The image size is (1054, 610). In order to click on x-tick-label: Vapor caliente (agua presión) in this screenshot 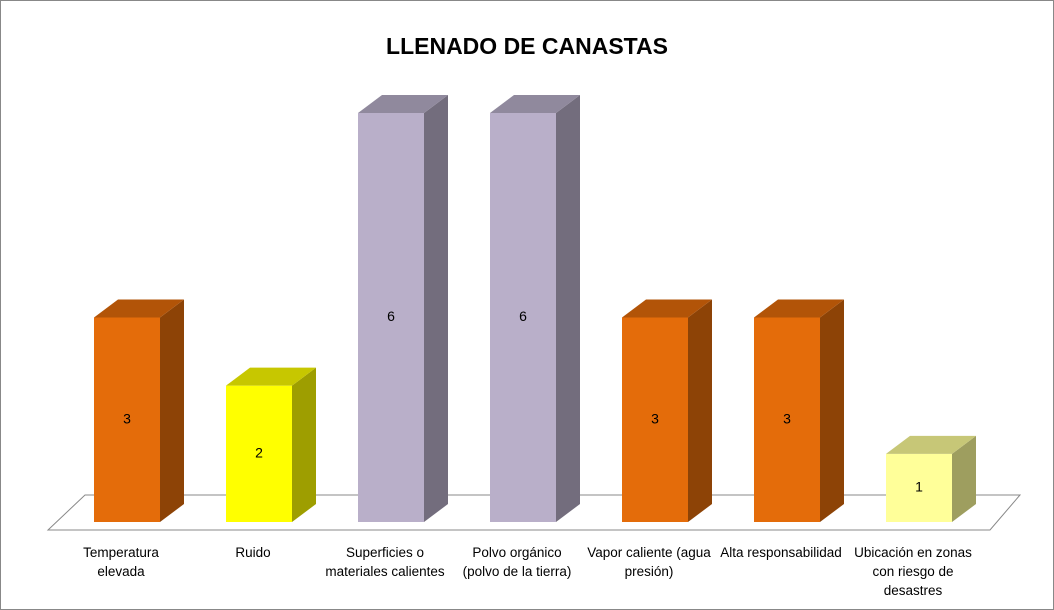, I will do `click(649, 562)`.